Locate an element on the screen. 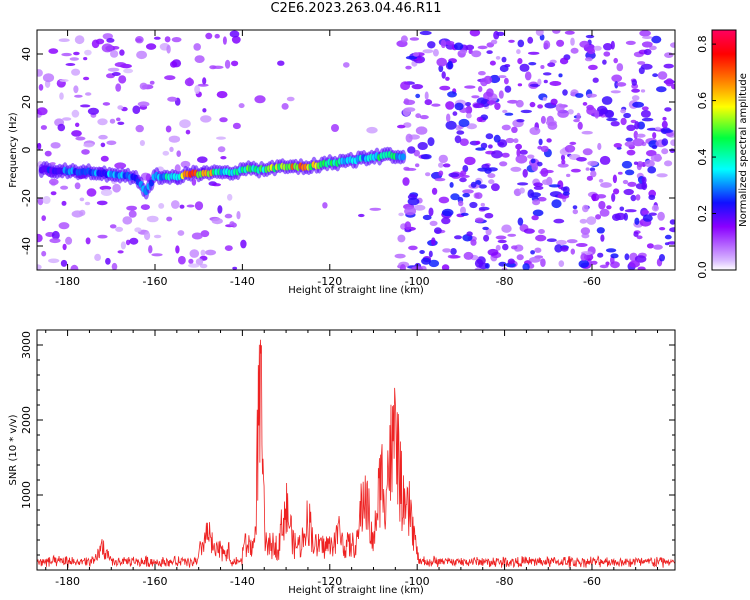 The height and width of the screenshot is (600, 750). colorbar-tick-label: 0.2 is located at coordinates (702, 214).